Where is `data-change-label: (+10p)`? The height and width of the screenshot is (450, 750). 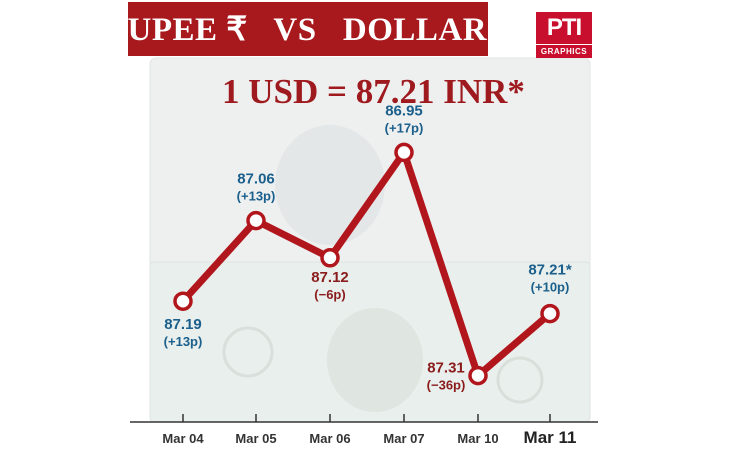 data-change-label: (+10p) is located at coordinates (550, 287).